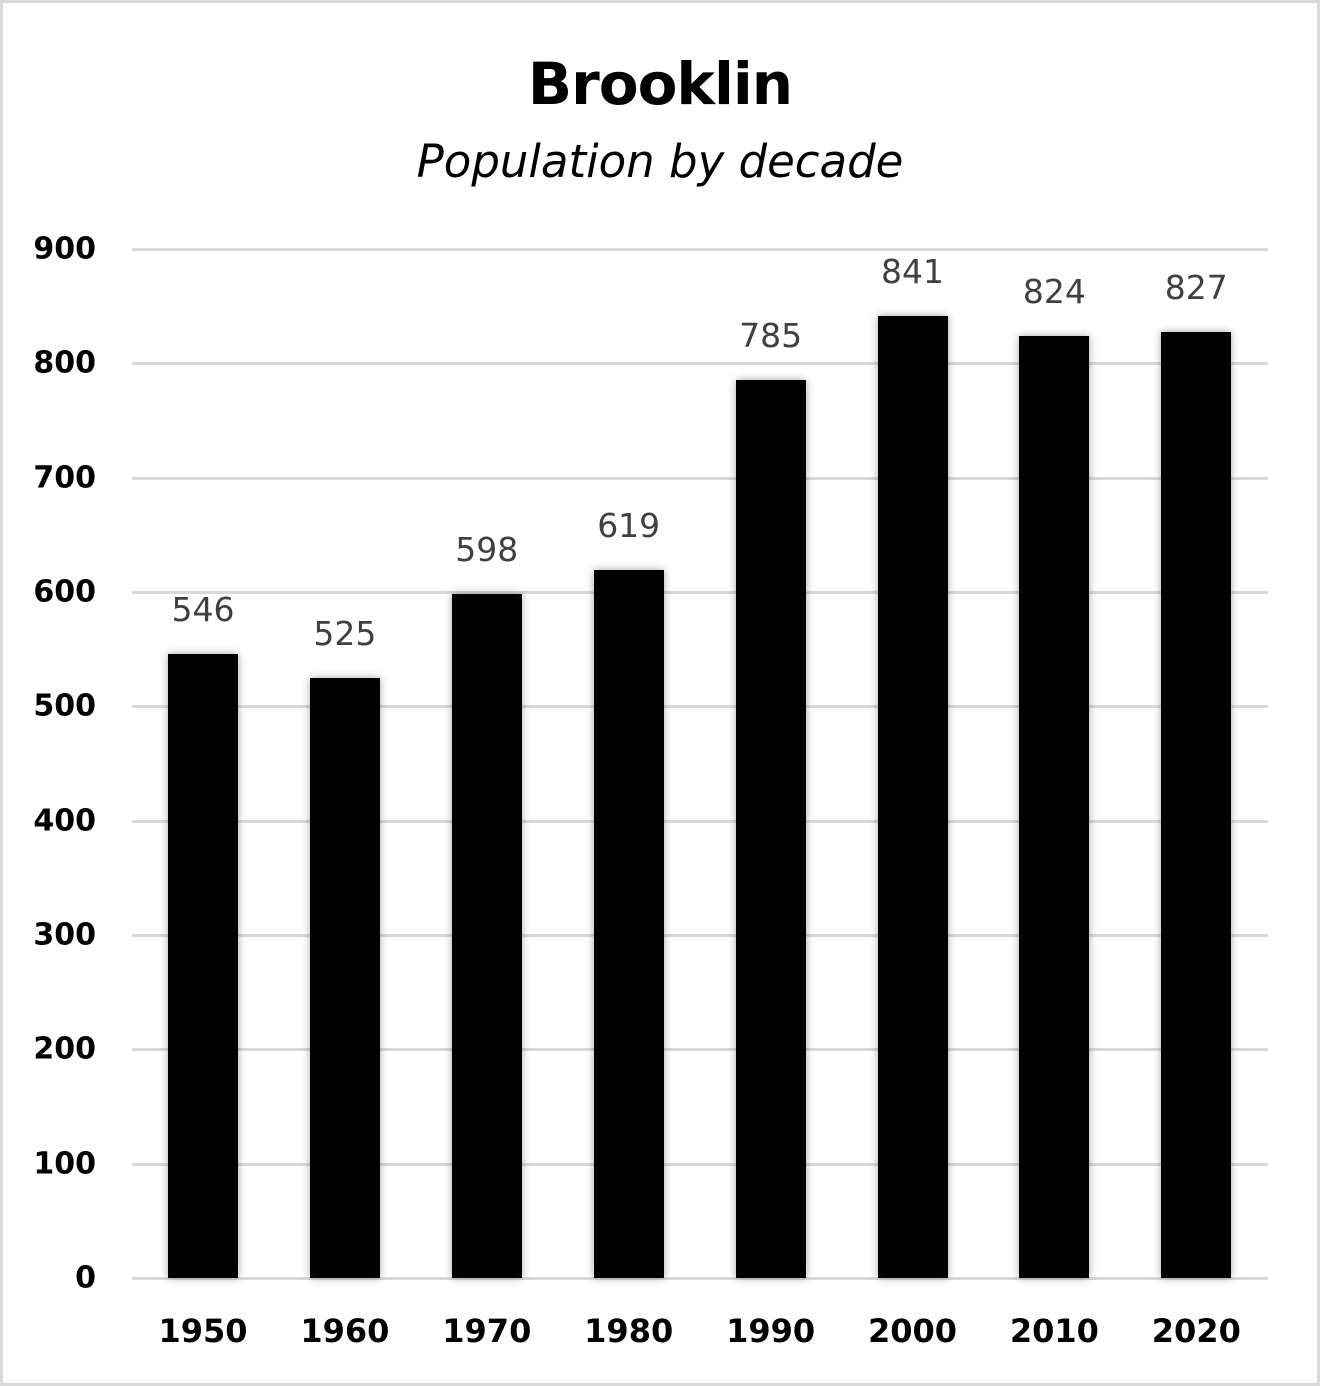 Image resolution: width=1320 pixels, height=1386 pixels. Describe the element at coordinates (1054, 1331) in the screenshot. I see `x-tick-label: 2010` at that location.